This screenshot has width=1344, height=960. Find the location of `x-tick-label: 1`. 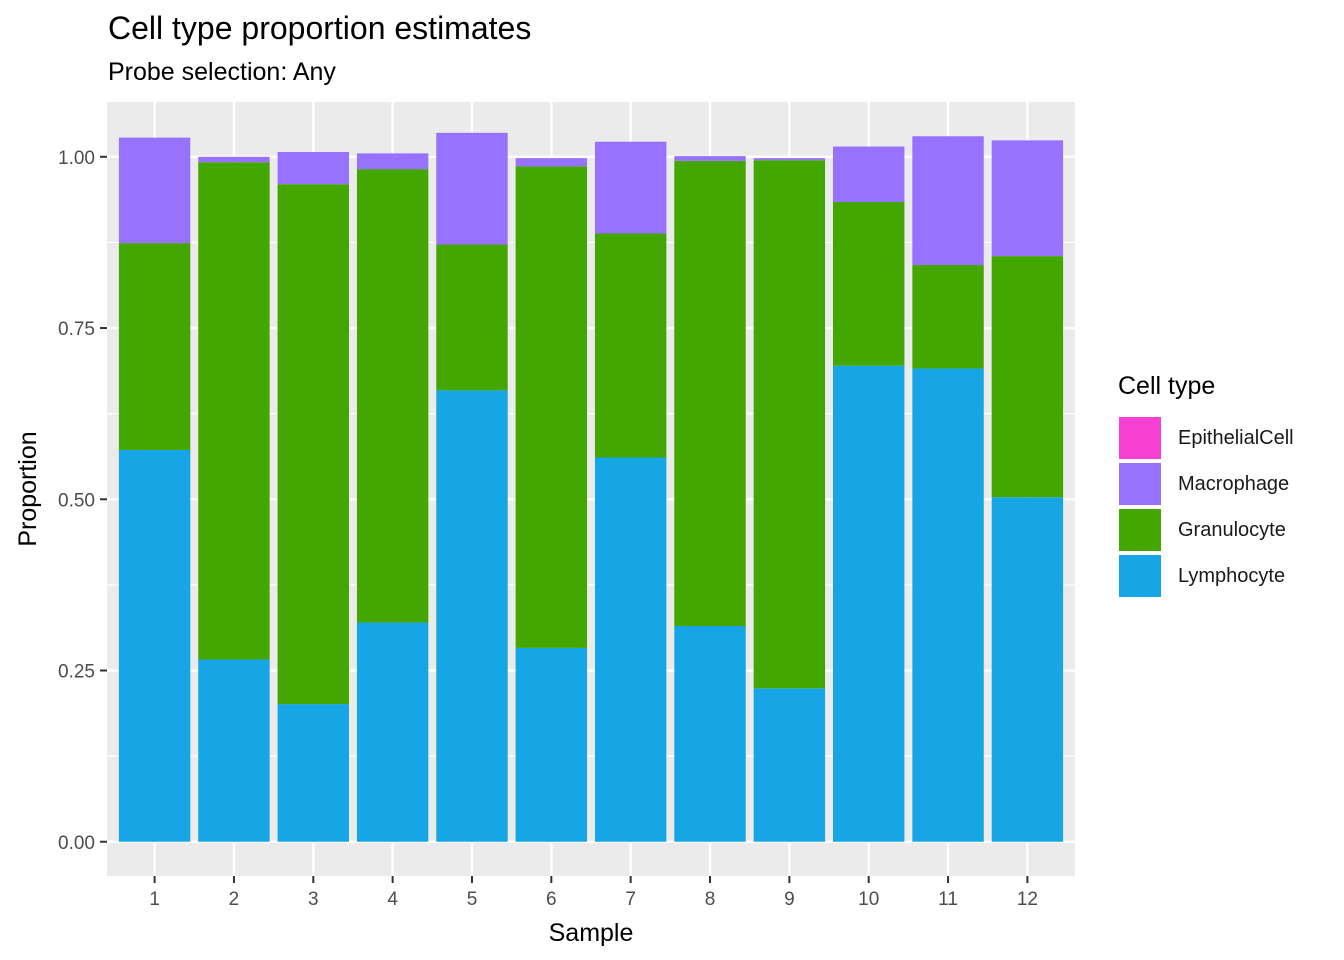

x-tick-label: 1 is located at coordinates (154, 899).